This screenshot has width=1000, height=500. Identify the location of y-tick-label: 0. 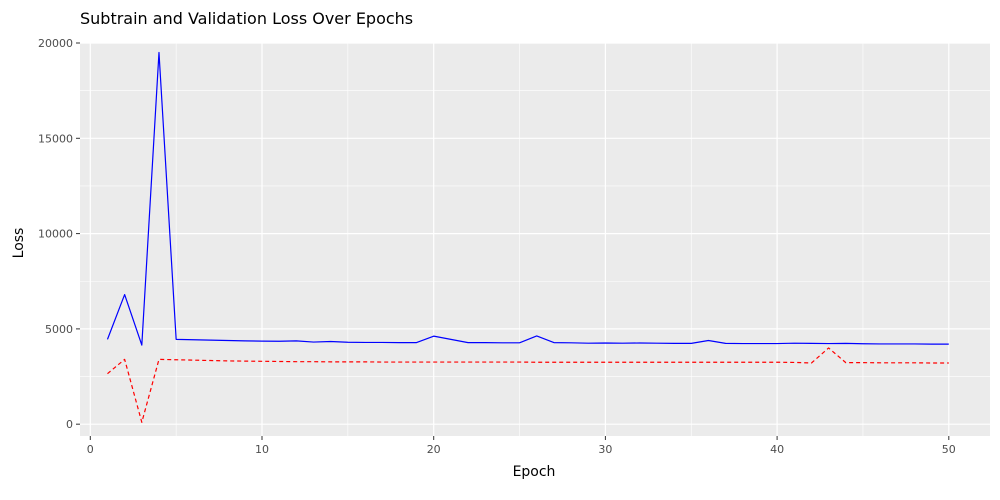
(69, 424).